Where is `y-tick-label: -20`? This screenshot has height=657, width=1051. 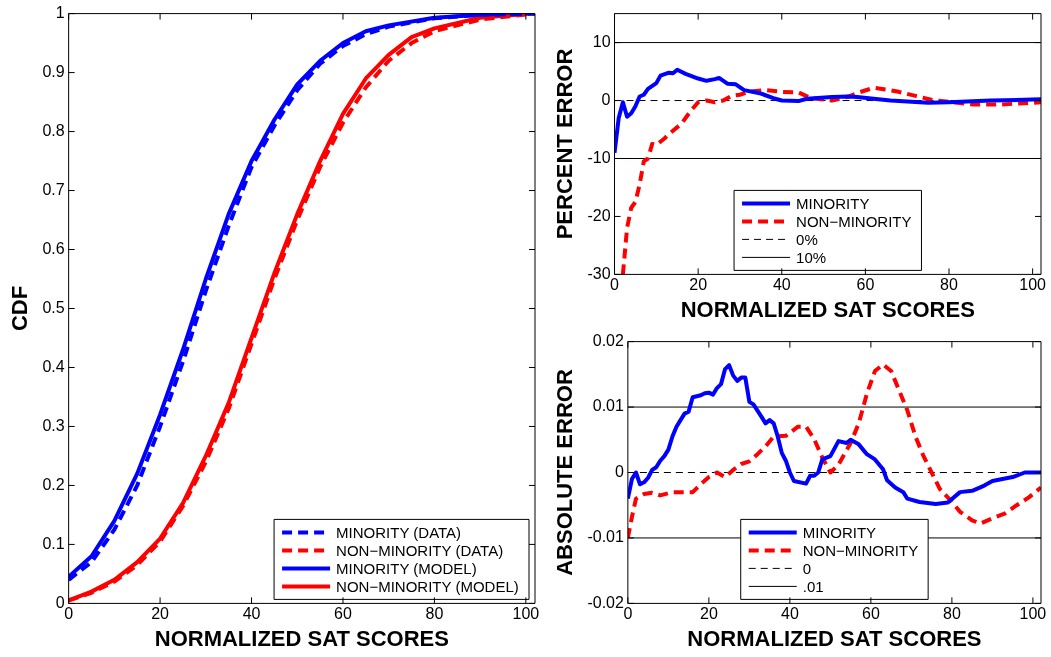 y-tick-label: -20 is located at coordinates (599, 215).